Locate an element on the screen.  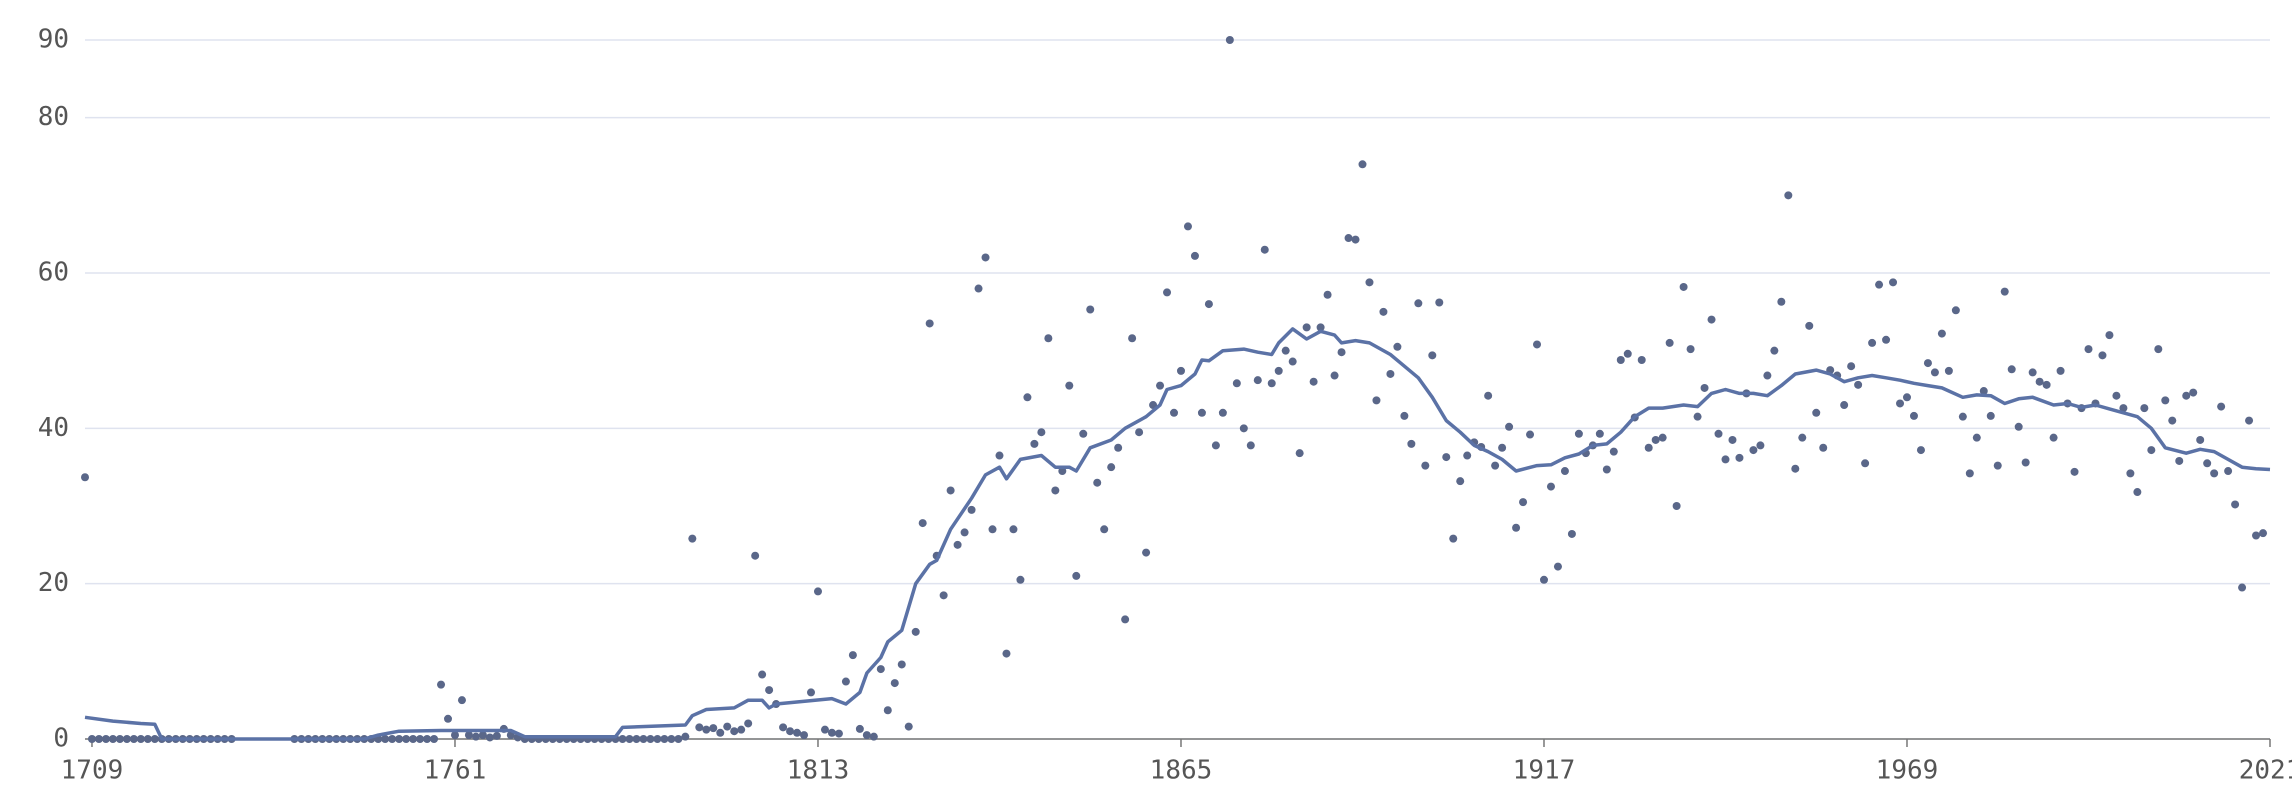
x-tick-label: 1813 is located at coordinates (818, 771).